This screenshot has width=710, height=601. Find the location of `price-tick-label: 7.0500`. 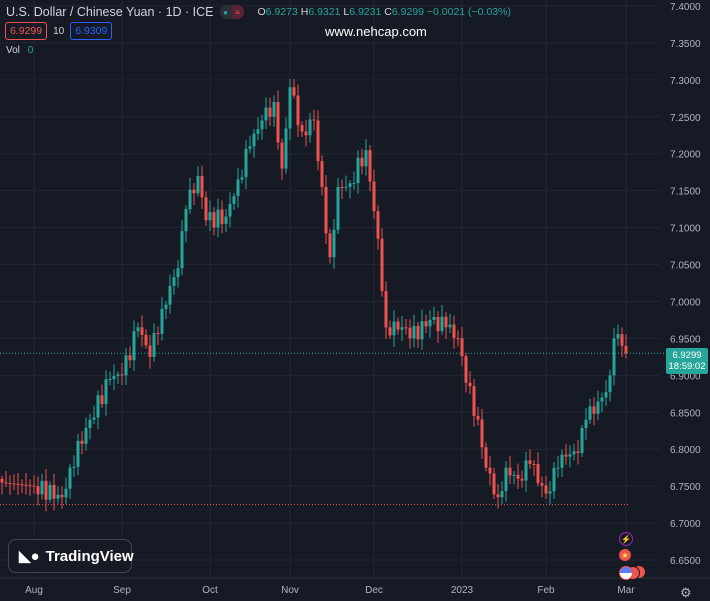

price-tick-label: 7.0500 is located at coordinates (685, 266).